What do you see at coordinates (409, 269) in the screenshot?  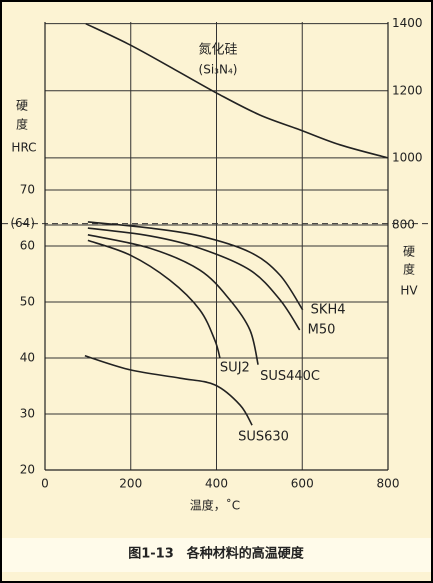 I see `y2-axis-label: 度` at bounding box center [409, 269].